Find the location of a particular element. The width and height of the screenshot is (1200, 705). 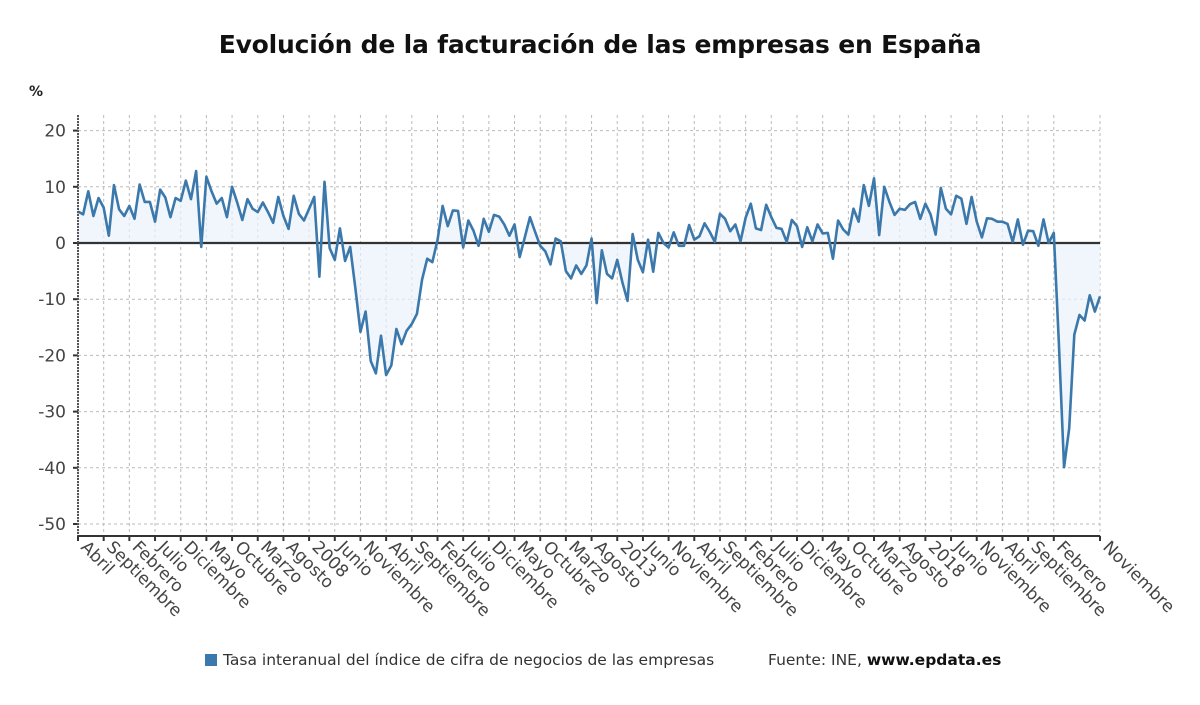

y-tick-label: -40 is located at coordinates (52, 469).